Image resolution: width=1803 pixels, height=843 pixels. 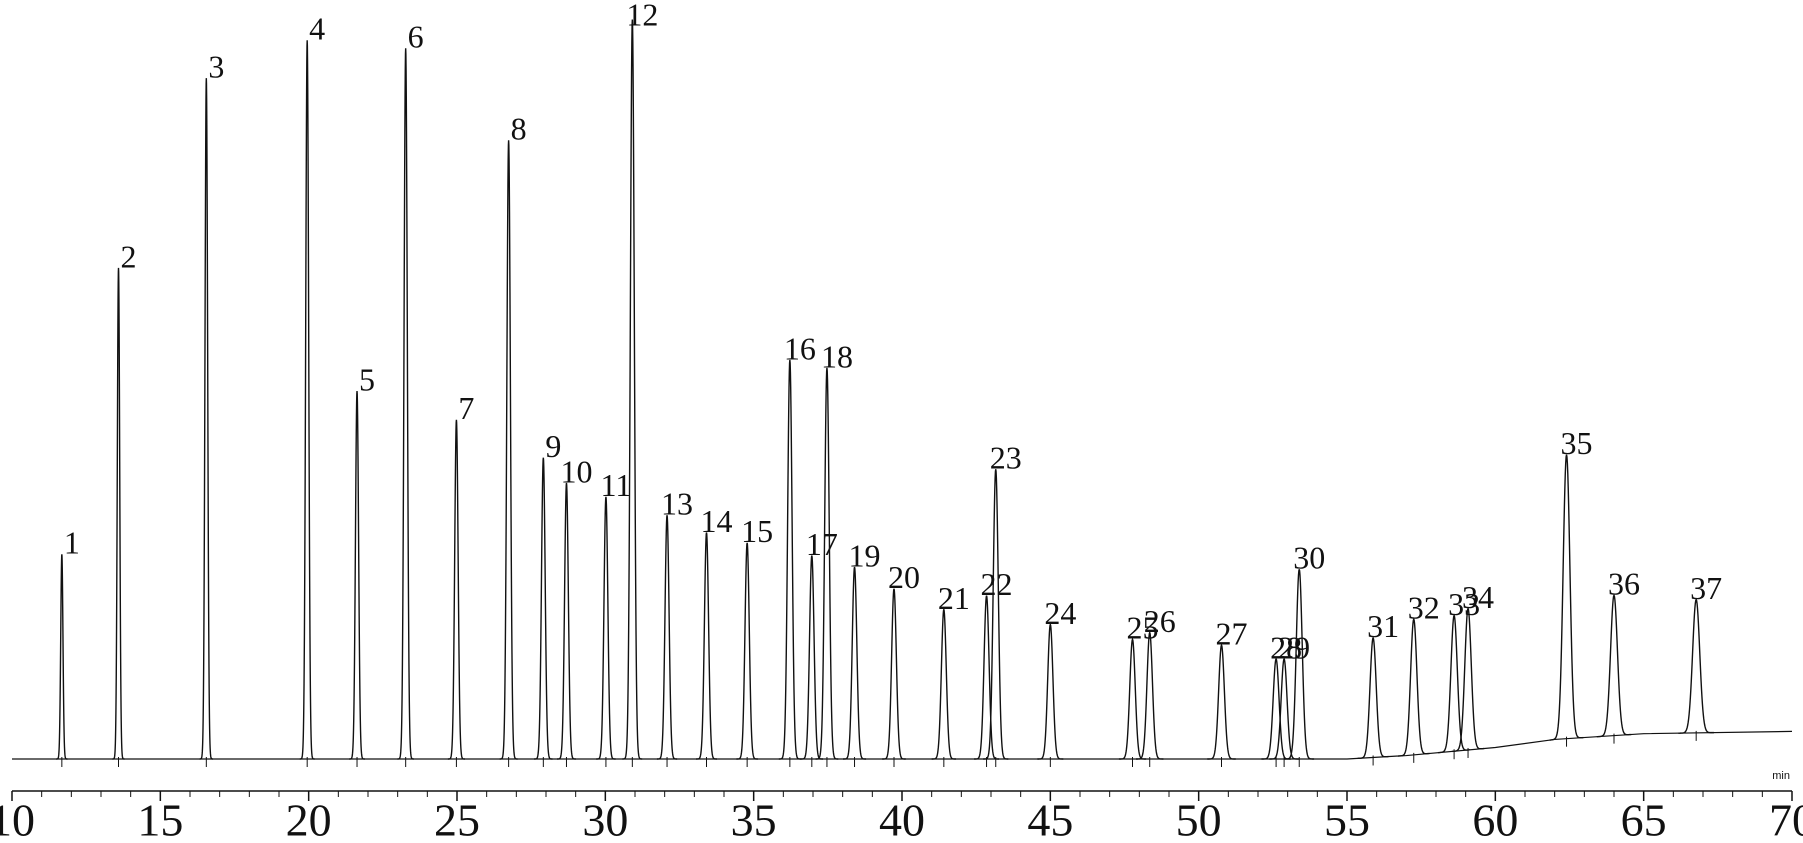 What do you see at coordinates (902, 819) in the screenshot?
I see `x-tick-label: 40` at bounding box center [902, 819].